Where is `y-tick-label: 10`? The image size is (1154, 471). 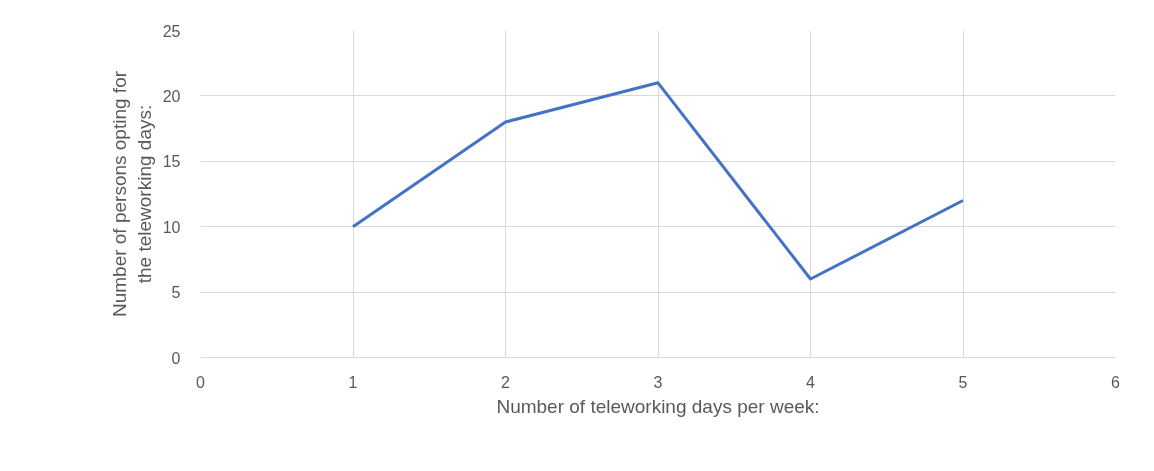
y-tick-label: 10 is located at coordinates (171, 227).